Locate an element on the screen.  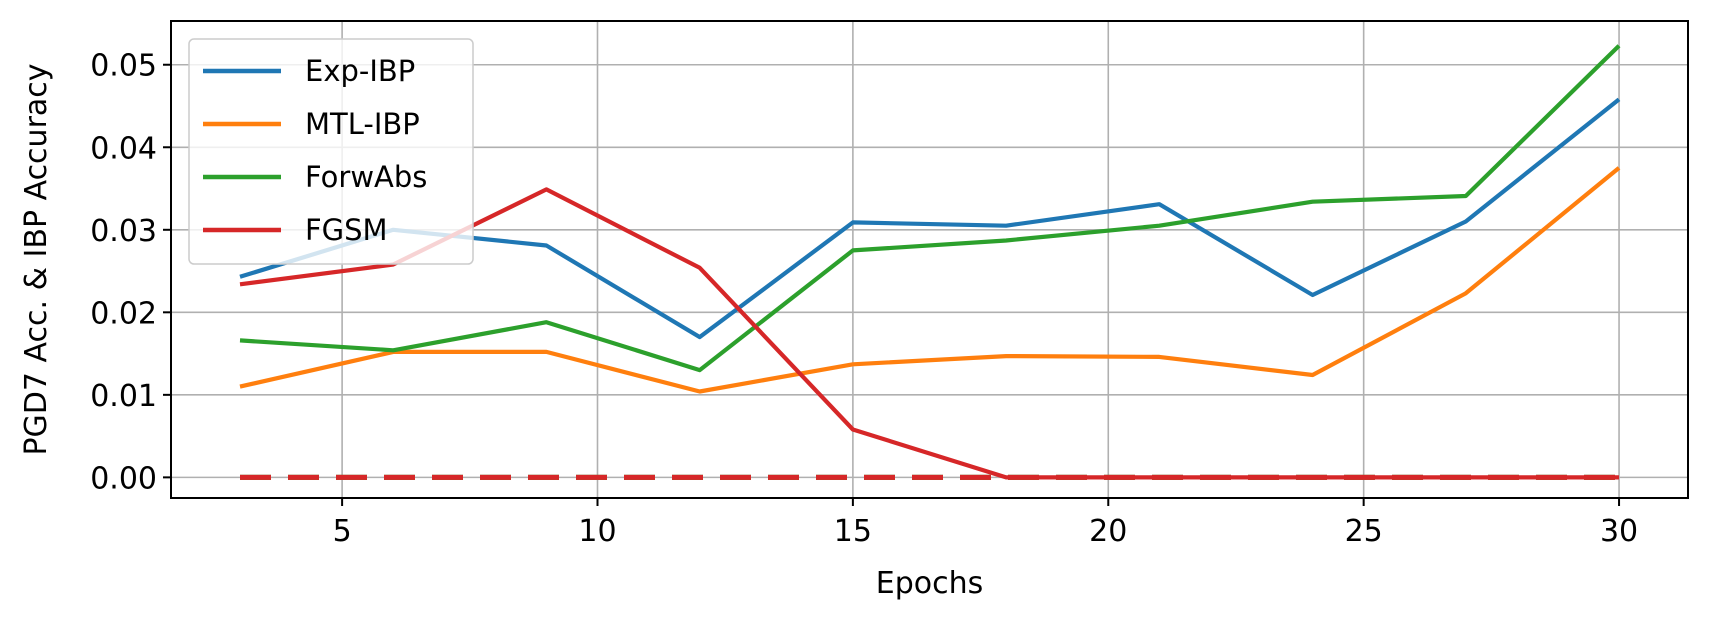
x-tick-label: 10 is located at coordinates (597, 531).